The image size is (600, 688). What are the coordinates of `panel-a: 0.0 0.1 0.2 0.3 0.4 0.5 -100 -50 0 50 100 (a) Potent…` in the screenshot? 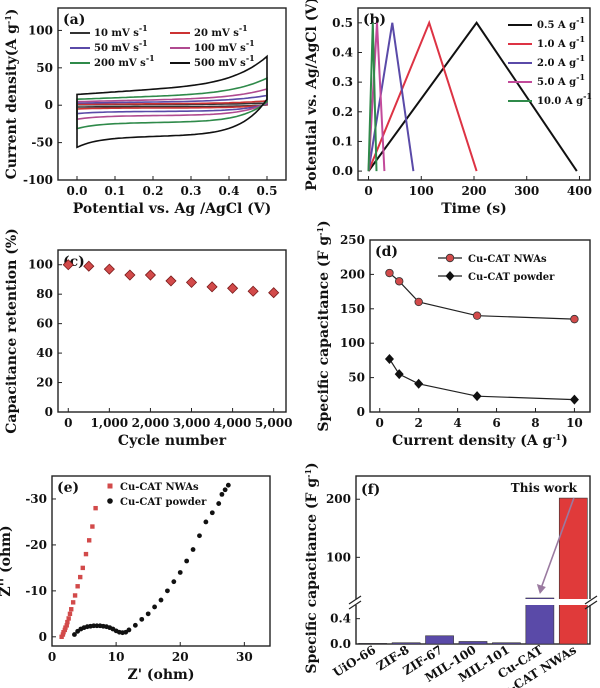 It's located at (145, 112).